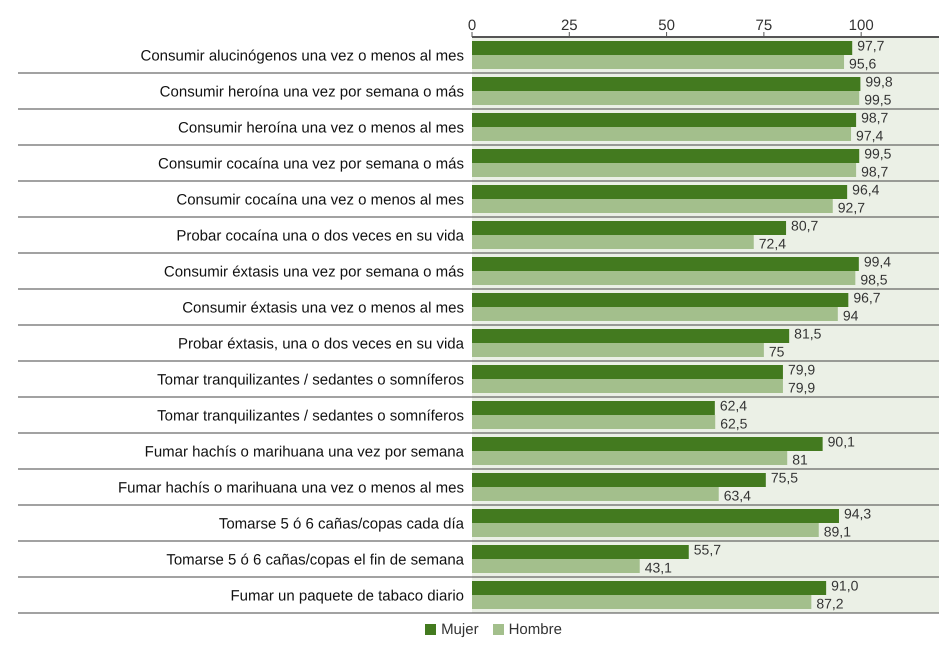 Image resolution: width=947 pixels, height=657 pixels. What do you see at coordinates (850, 316) in the screenshot?
I see `data-label: 94` at bounding box center [850, 316].